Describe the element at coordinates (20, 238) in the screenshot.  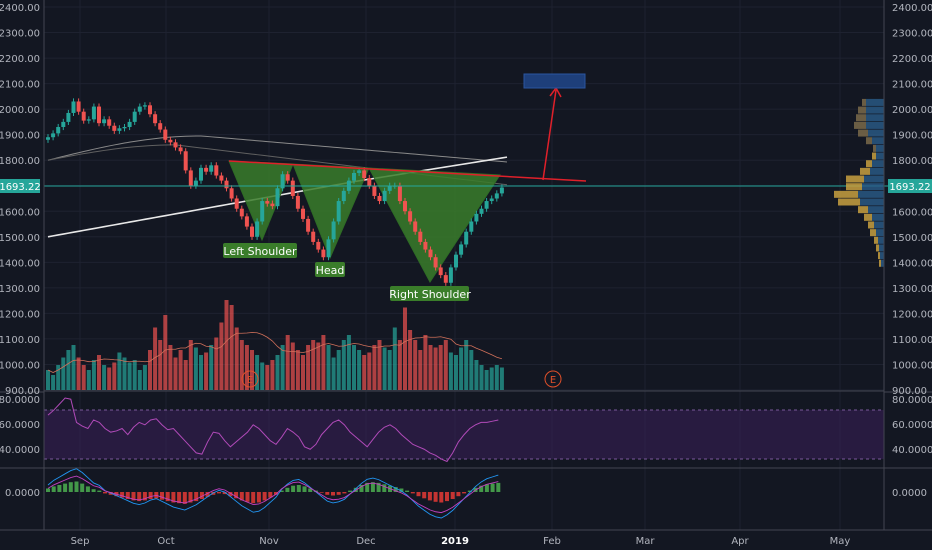
I see `price-axis-label: 1500.00` at that location.